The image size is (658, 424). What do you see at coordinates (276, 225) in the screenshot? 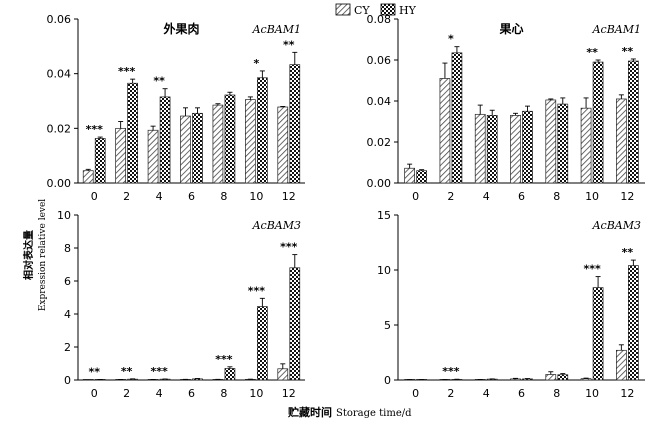
I see `gene-label: AcBAM3` at bounding box center [276, 225].